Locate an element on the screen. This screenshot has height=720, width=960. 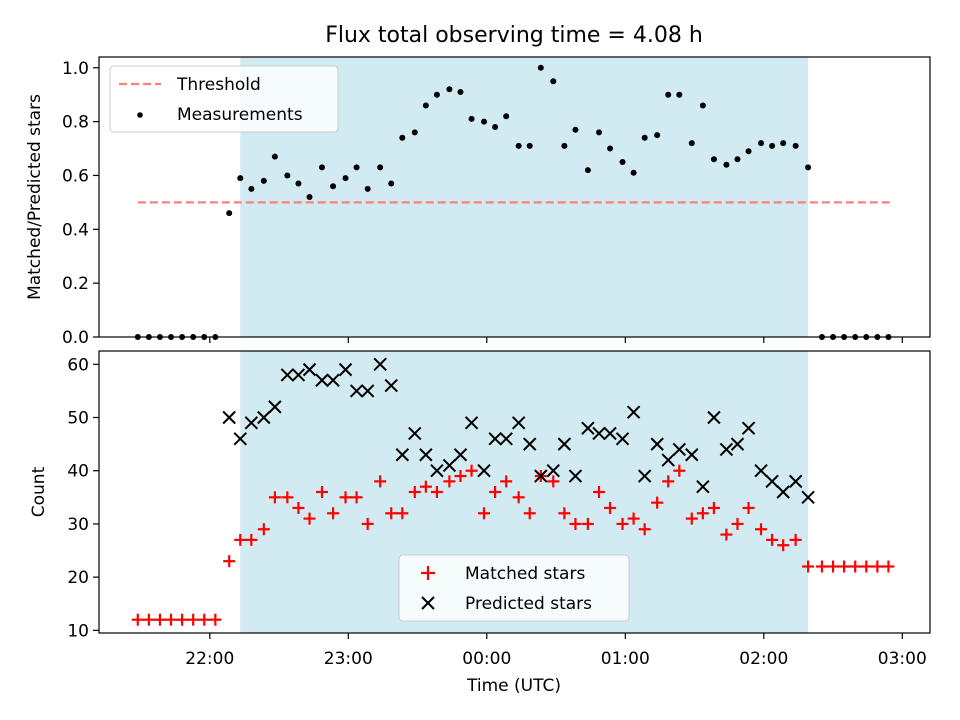
ratio-y-tick-label: 0.0 is located at coordinates (75, 338).